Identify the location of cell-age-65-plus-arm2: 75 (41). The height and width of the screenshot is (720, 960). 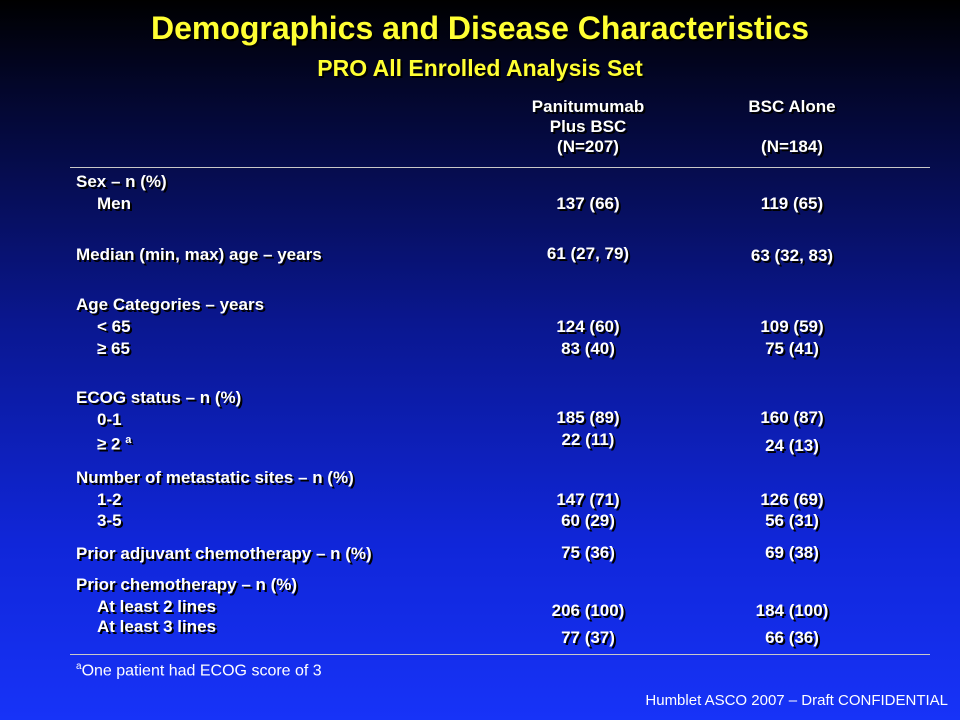
(792, 348).